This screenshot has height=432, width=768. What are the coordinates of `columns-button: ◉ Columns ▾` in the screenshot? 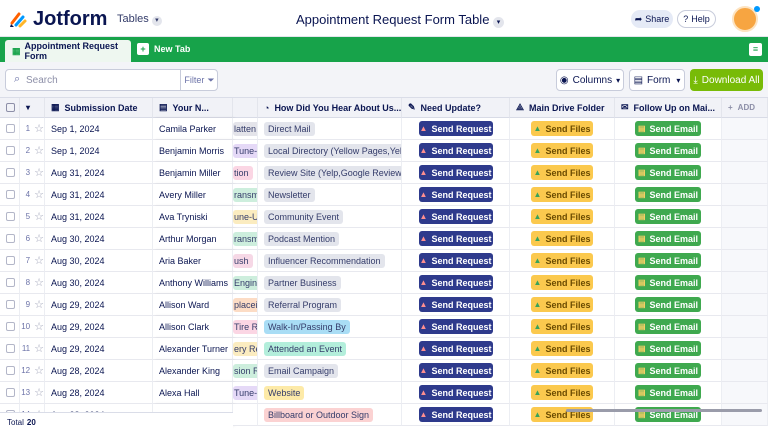 It's located at (590, 80).